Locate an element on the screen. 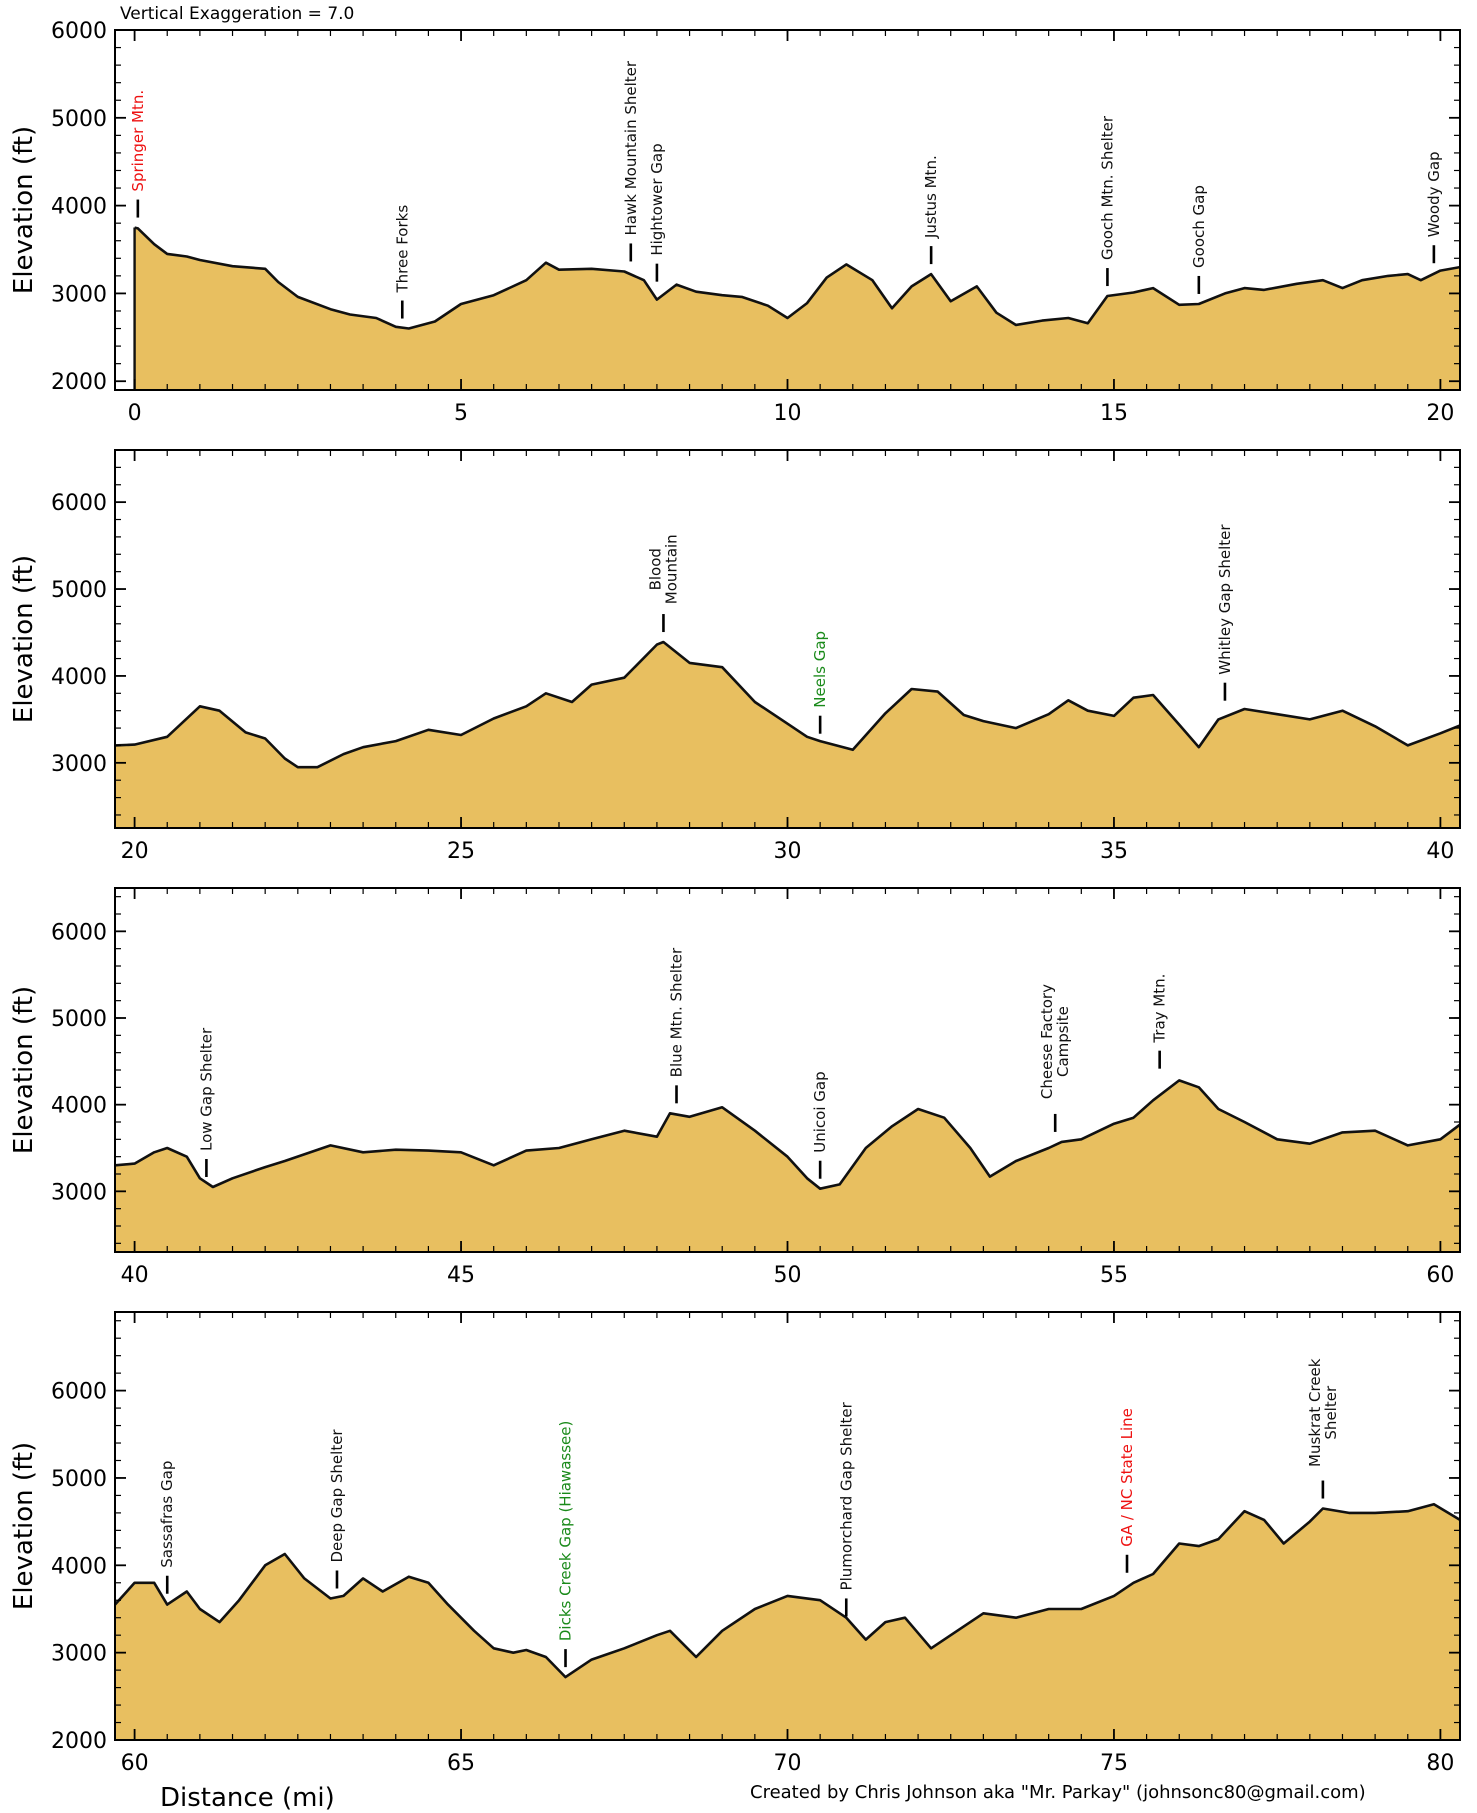 This screenshot has height=1813, width=1477. x-tick-label: 15 is located at coordinates (1114, 413).